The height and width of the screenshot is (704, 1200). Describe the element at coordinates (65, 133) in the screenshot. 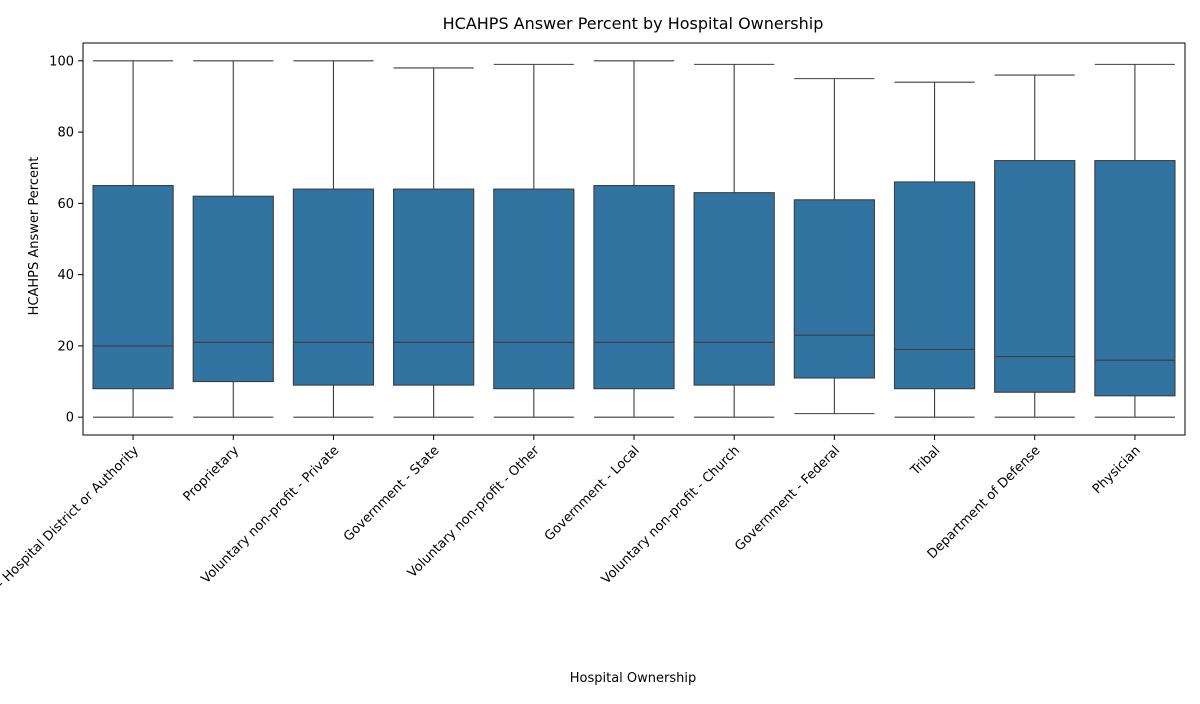

I see `y-tick-label: 80` at that location.